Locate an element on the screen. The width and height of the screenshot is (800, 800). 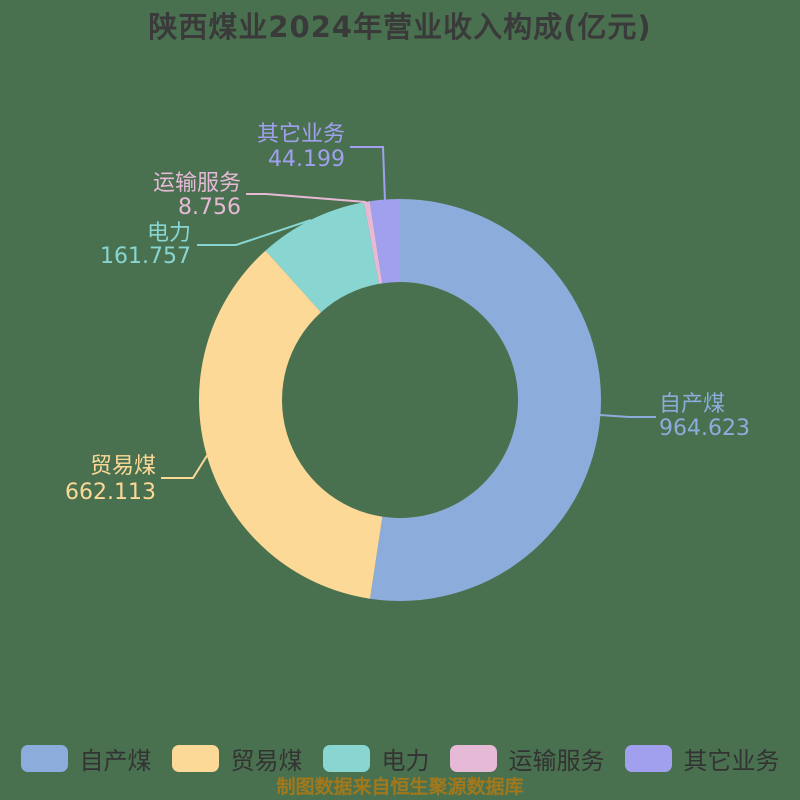
slice-label-value-other-business: 44.199 is located at coordinates (306, 159).